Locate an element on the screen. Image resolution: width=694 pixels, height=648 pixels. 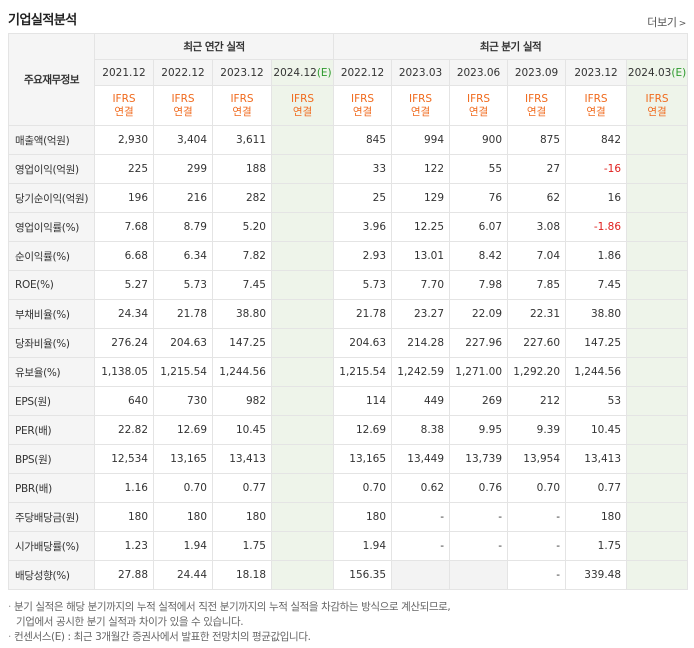
row-label: PBR(배) is located at coordinates (51, 488).